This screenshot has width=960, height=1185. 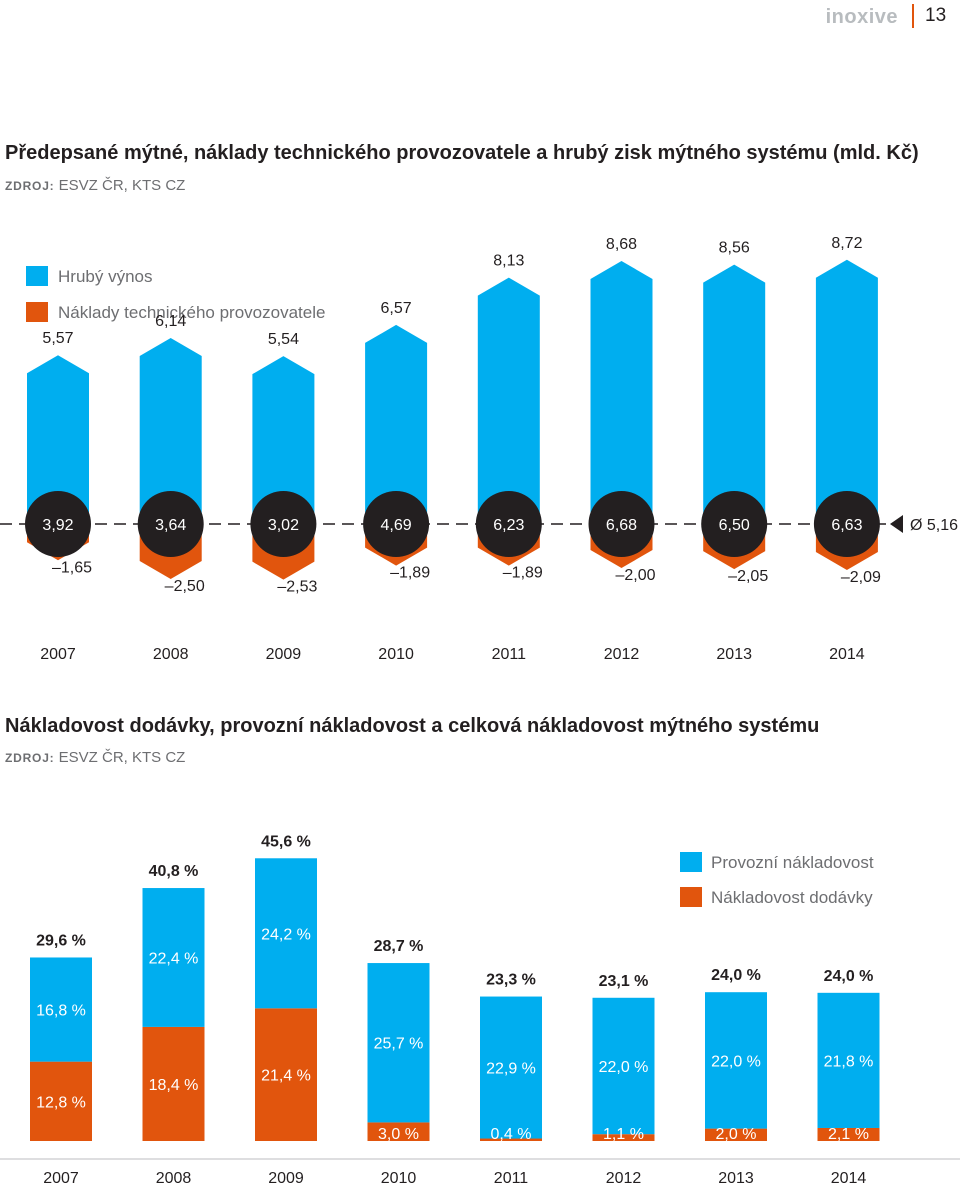 What do you see at coordinates (122, 757) in the screenshot?
I see `chart2-source-text: ESVZ ČR, KTS CZ` at bounding box center [122, 757].